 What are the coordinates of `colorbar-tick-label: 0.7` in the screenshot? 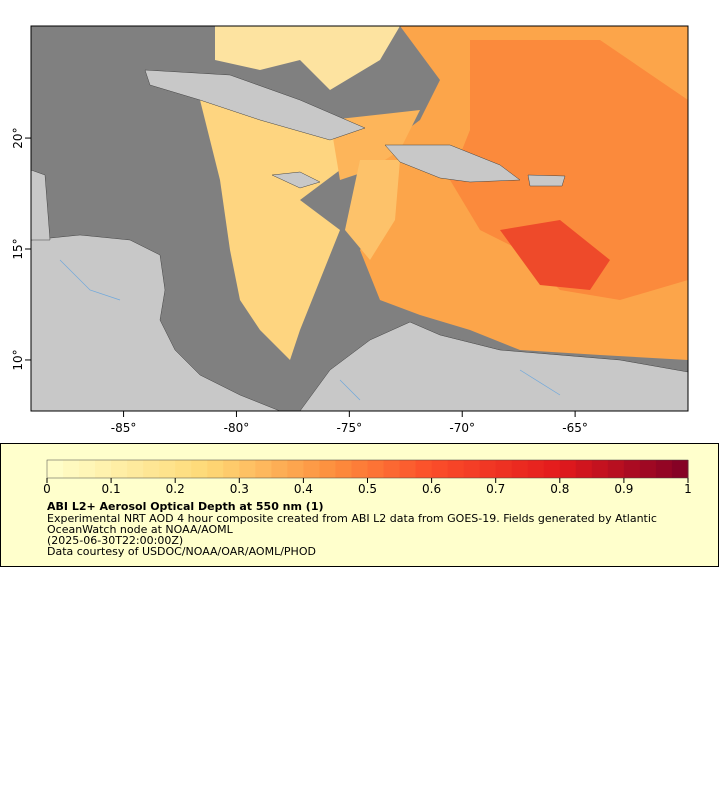 It's located at (495, 489).